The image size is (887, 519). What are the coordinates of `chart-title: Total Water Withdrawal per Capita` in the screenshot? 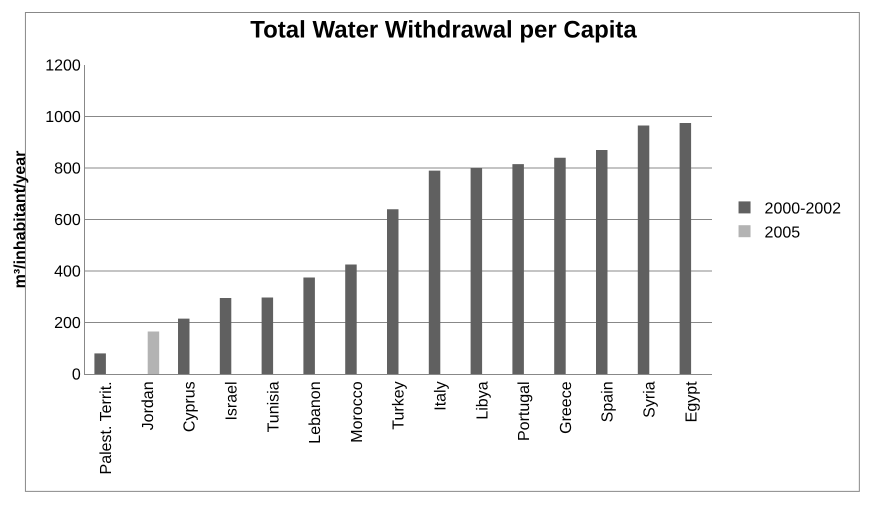 It's located at (444, 30).